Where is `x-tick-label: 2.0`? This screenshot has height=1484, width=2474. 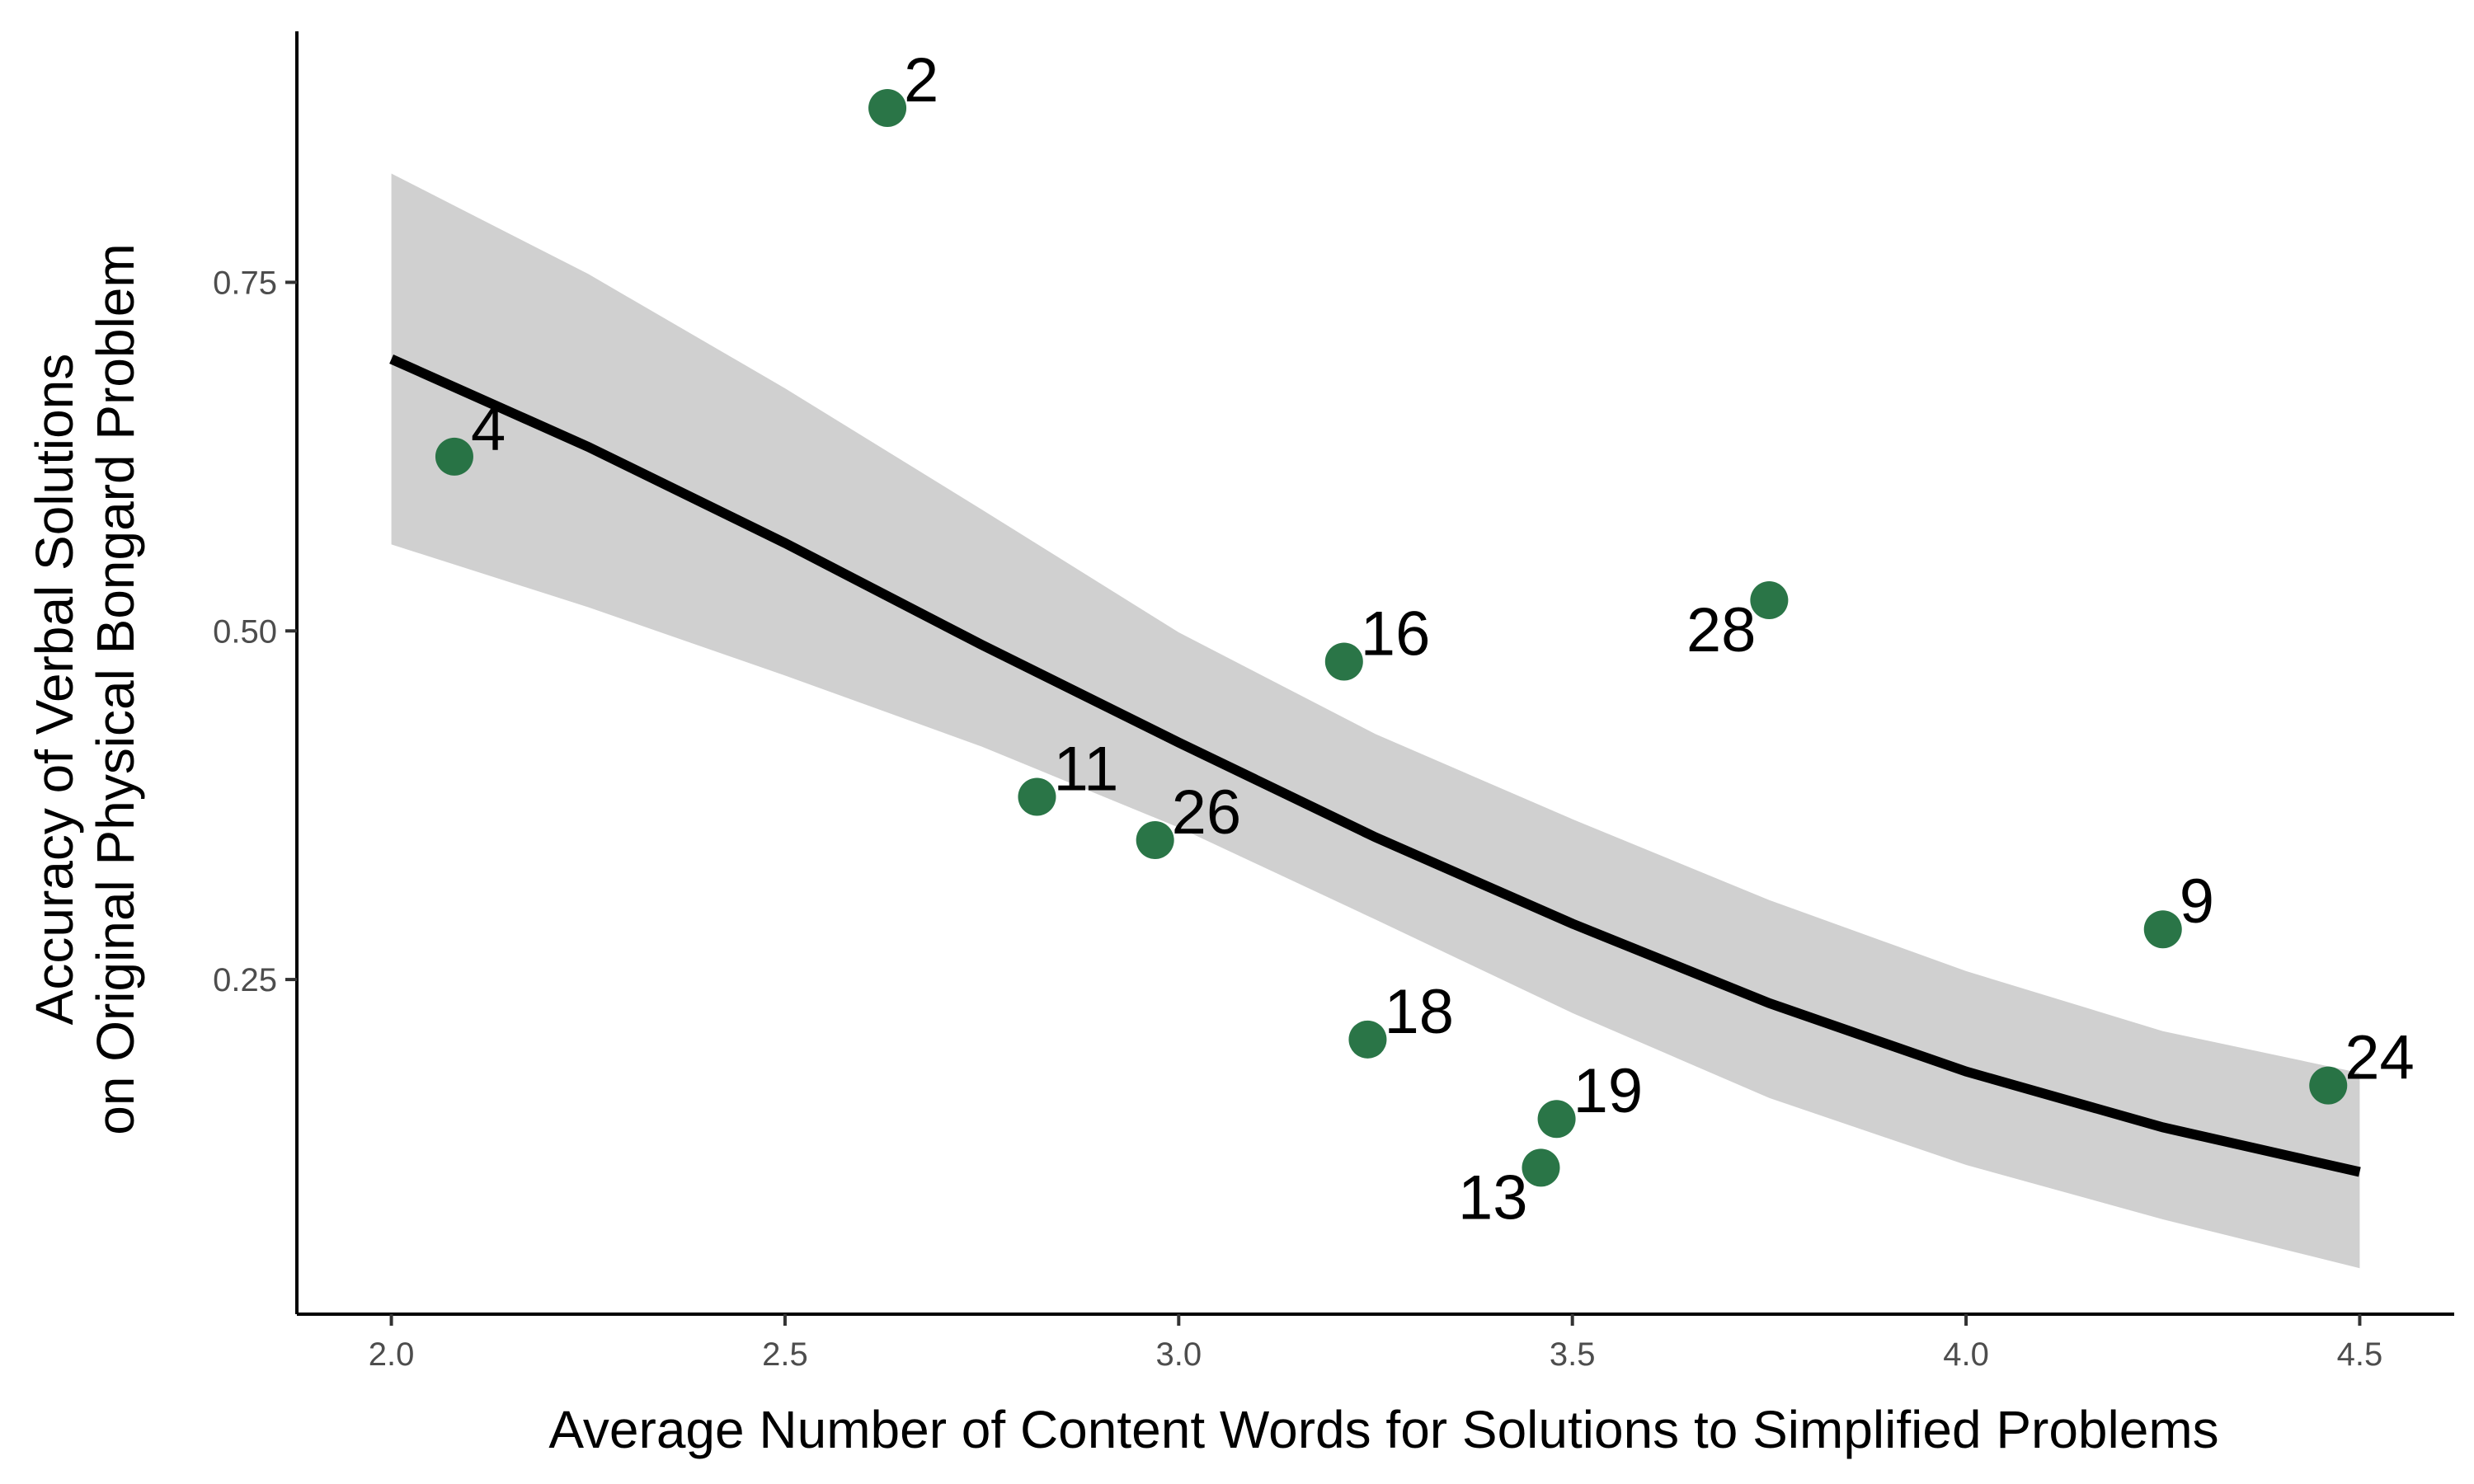 x-tick-label: 2.0 is located at coordinates (392, 1354).